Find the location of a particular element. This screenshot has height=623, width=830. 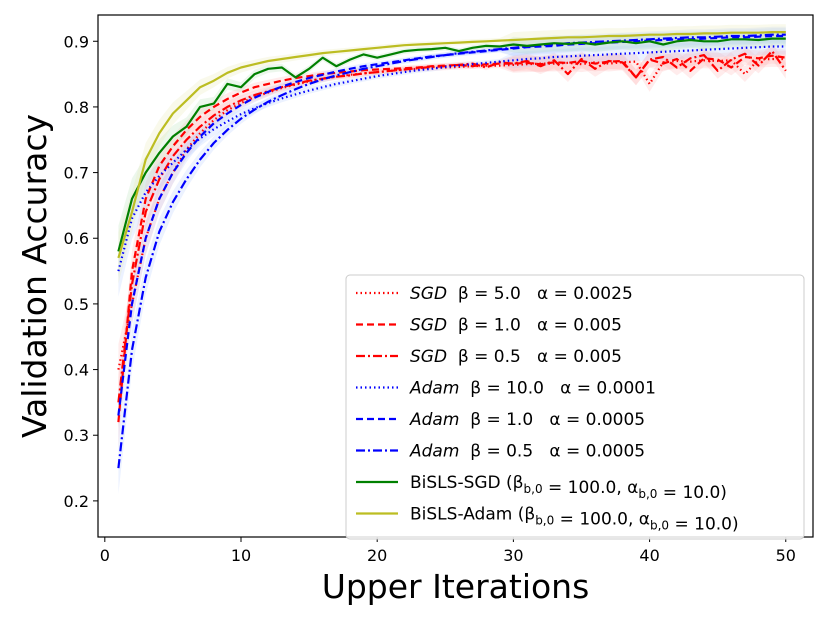

x-tick-label: 50 is located at coordinates (786, 555).